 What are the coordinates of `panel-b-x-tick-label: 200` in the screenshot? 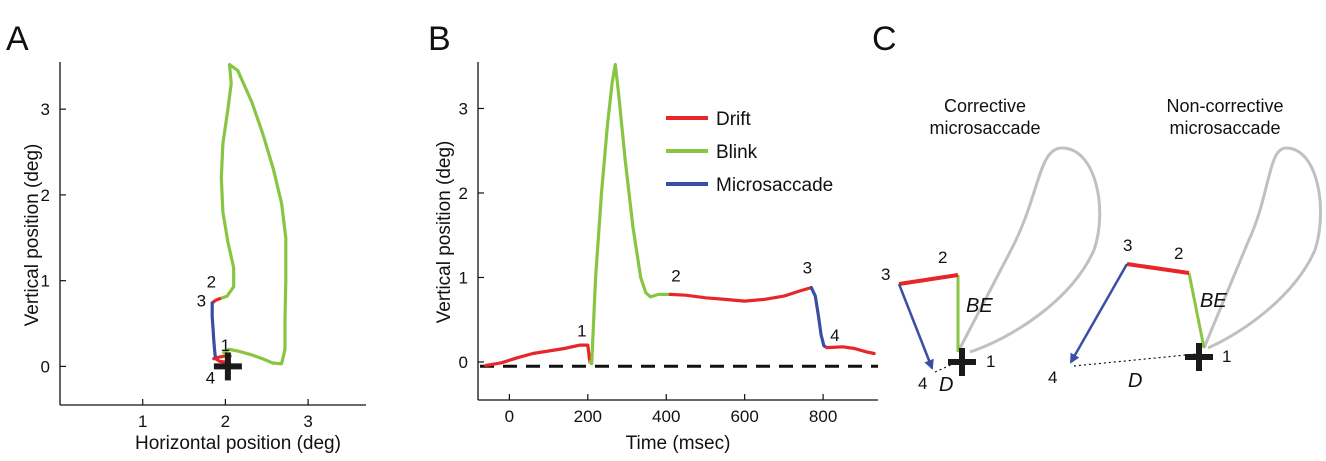 It's located at (588, 416).